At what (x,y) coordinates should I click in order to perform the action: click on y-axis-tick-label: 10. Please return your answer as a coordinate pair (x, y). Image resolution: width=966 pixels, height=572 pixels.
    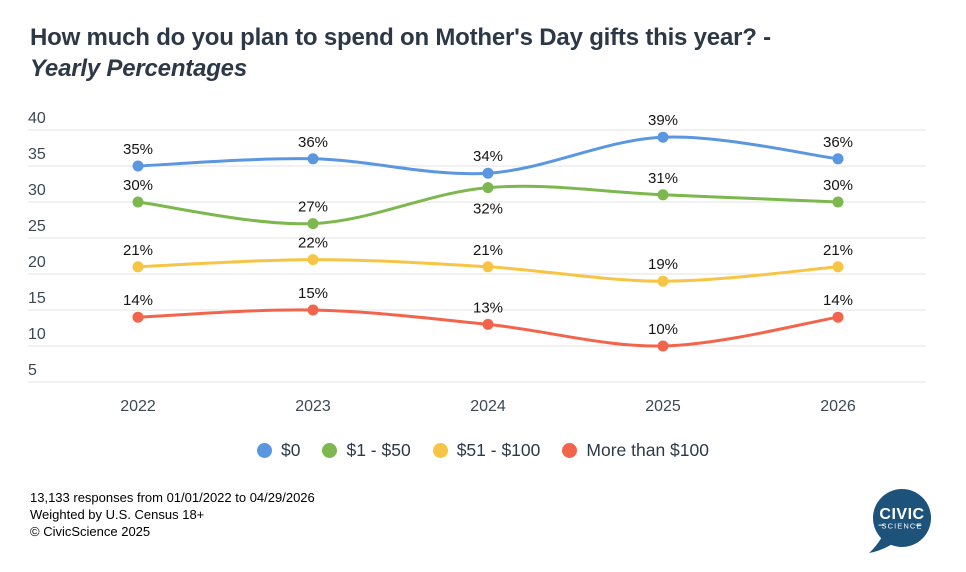
    Looking at the image, I should click on (37, 334).